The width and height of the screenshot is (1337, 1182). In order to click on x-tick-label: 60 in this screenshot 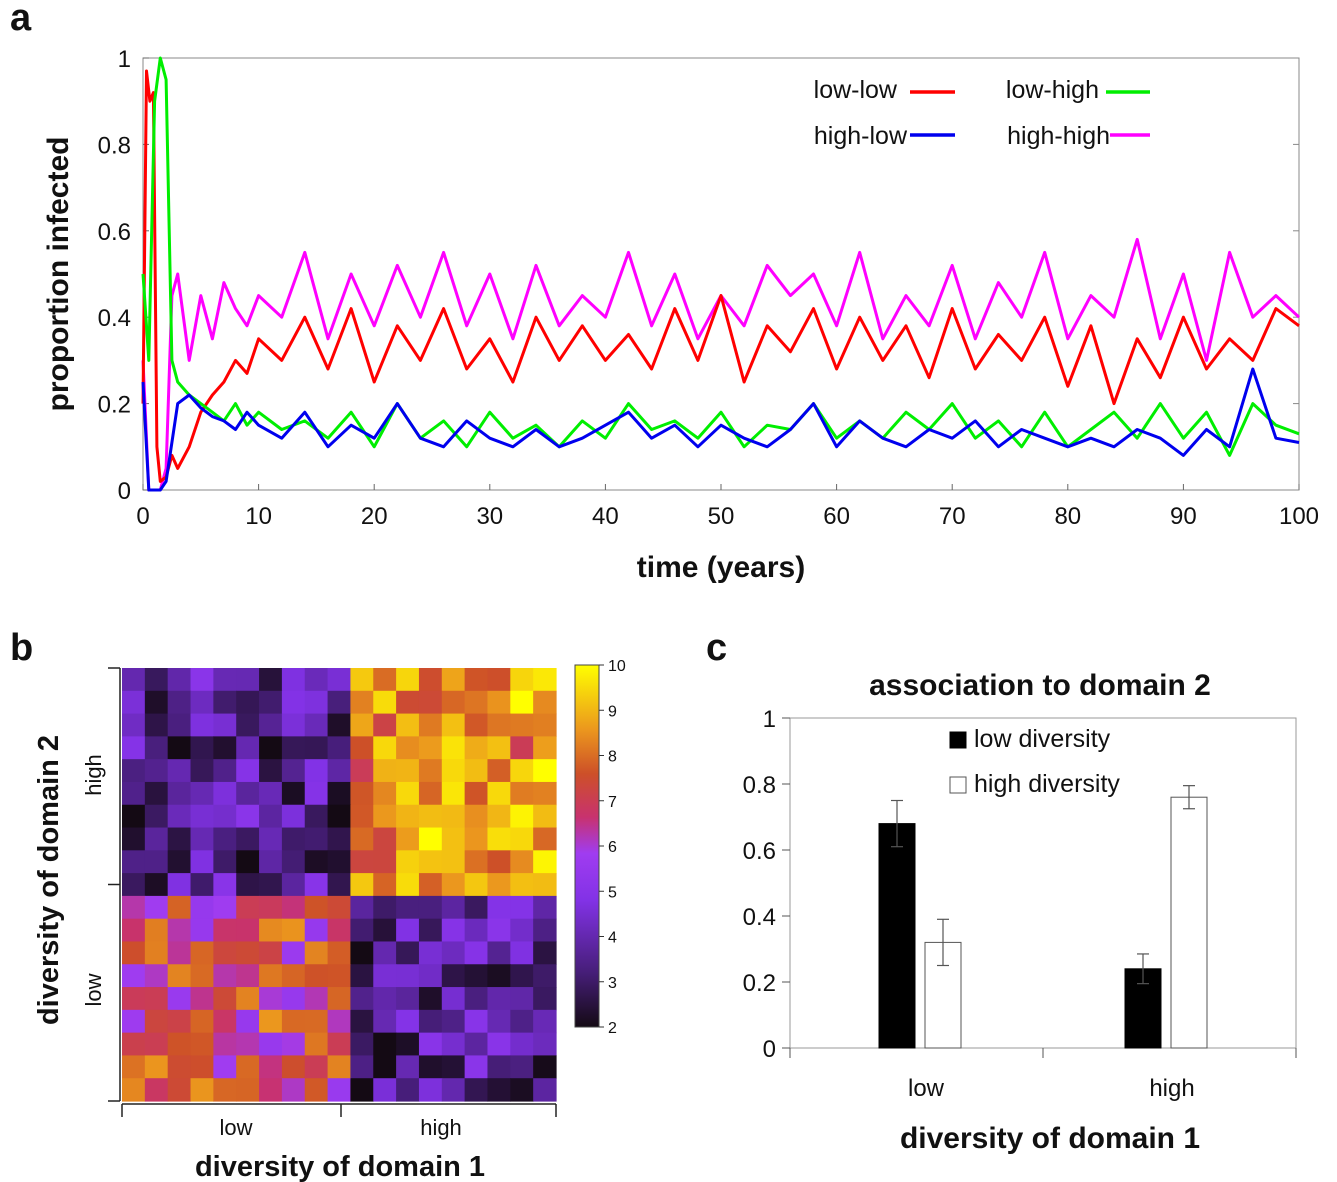, I will do `click(836, 516)`.